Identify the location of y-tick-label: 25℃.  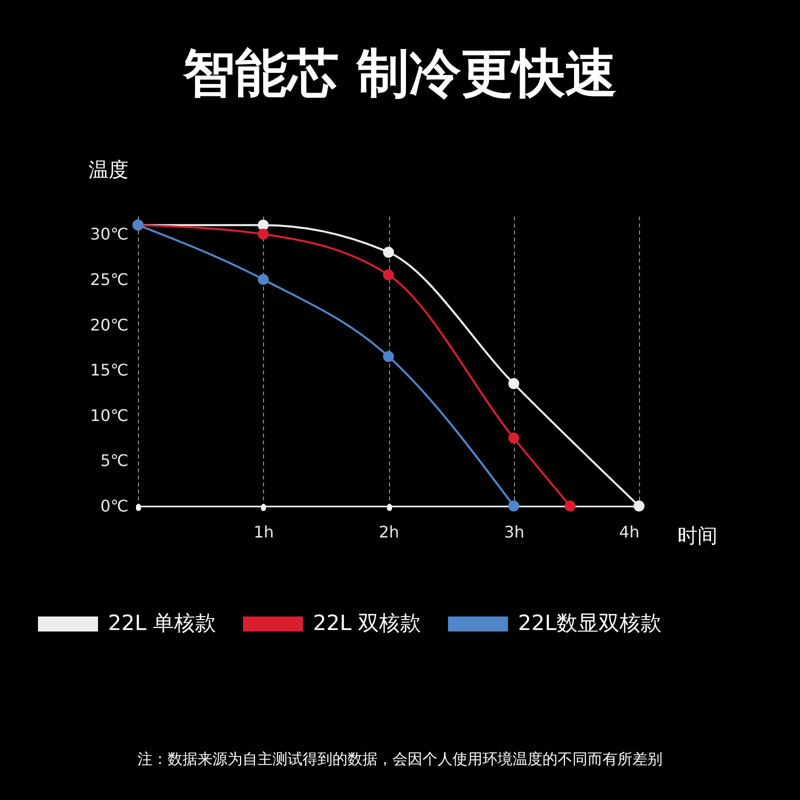
(109, 279).